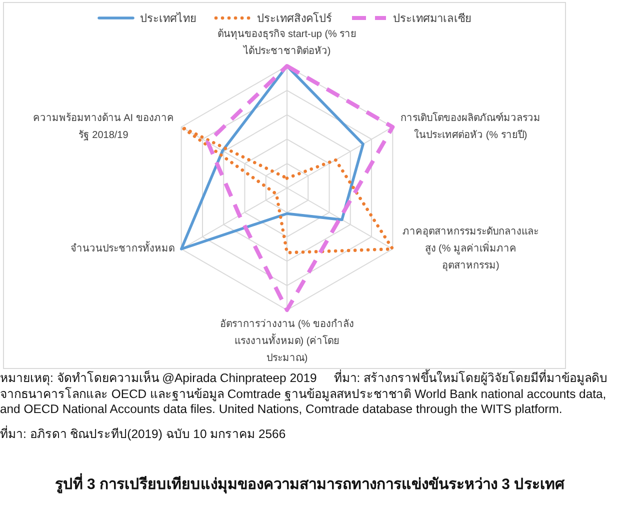  I want to click on annotation: หมายเหตุ: จัดทำโดยความเห็น @Apirada Chinprateep 2019 ที่มา: สร้างกราฟขึ้นใหม่โดยผู้วิจัยโดยมีที่มาข้อมูลดิบจากธนาคารโลกและ OECD และฐานข้อมูล Comtrade ฐานข้อมูลสหประชาชาติ World Bank national accounts data, and OECD National Accounts data files. United Nations, Comtrade database through the WITS platform., so click(304, 394).